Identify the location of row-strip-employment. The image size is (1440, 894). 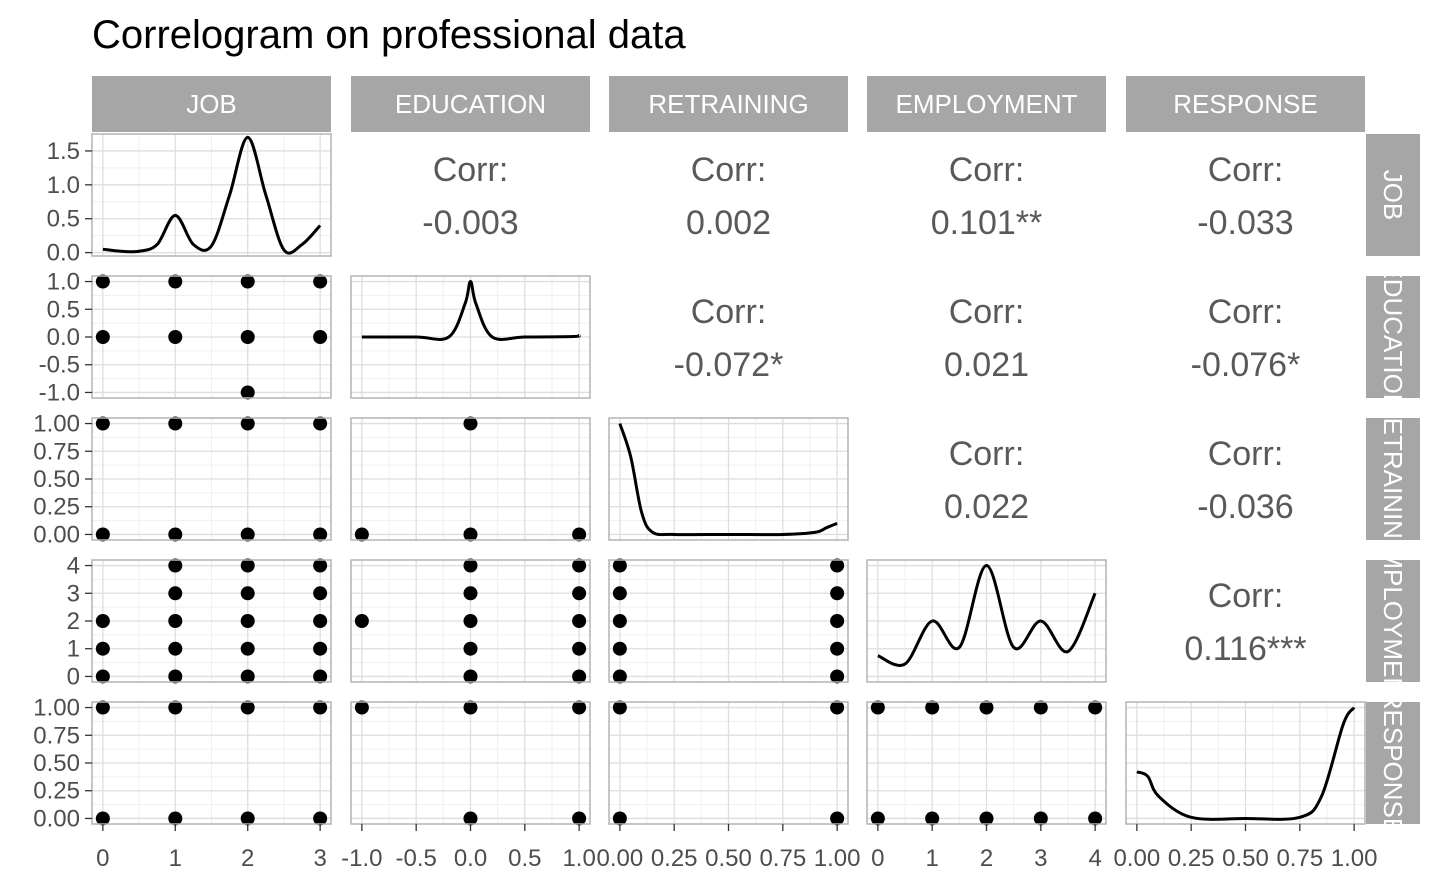
(1393, 621).